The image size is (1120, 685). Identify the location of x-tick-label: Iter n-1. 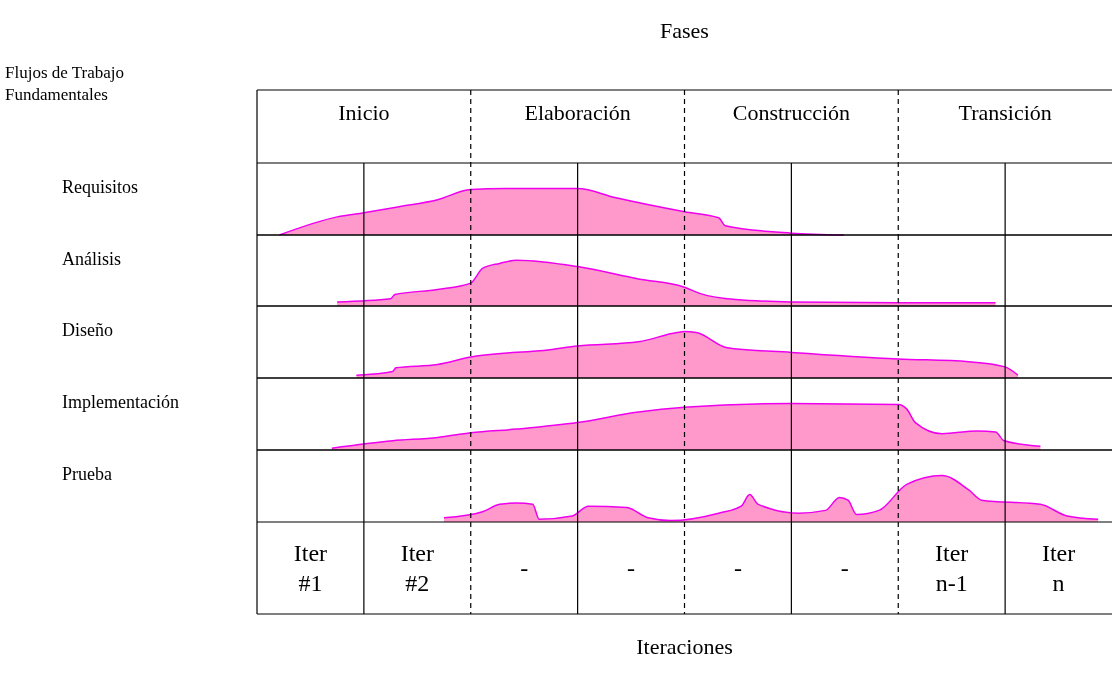
(952, 568).